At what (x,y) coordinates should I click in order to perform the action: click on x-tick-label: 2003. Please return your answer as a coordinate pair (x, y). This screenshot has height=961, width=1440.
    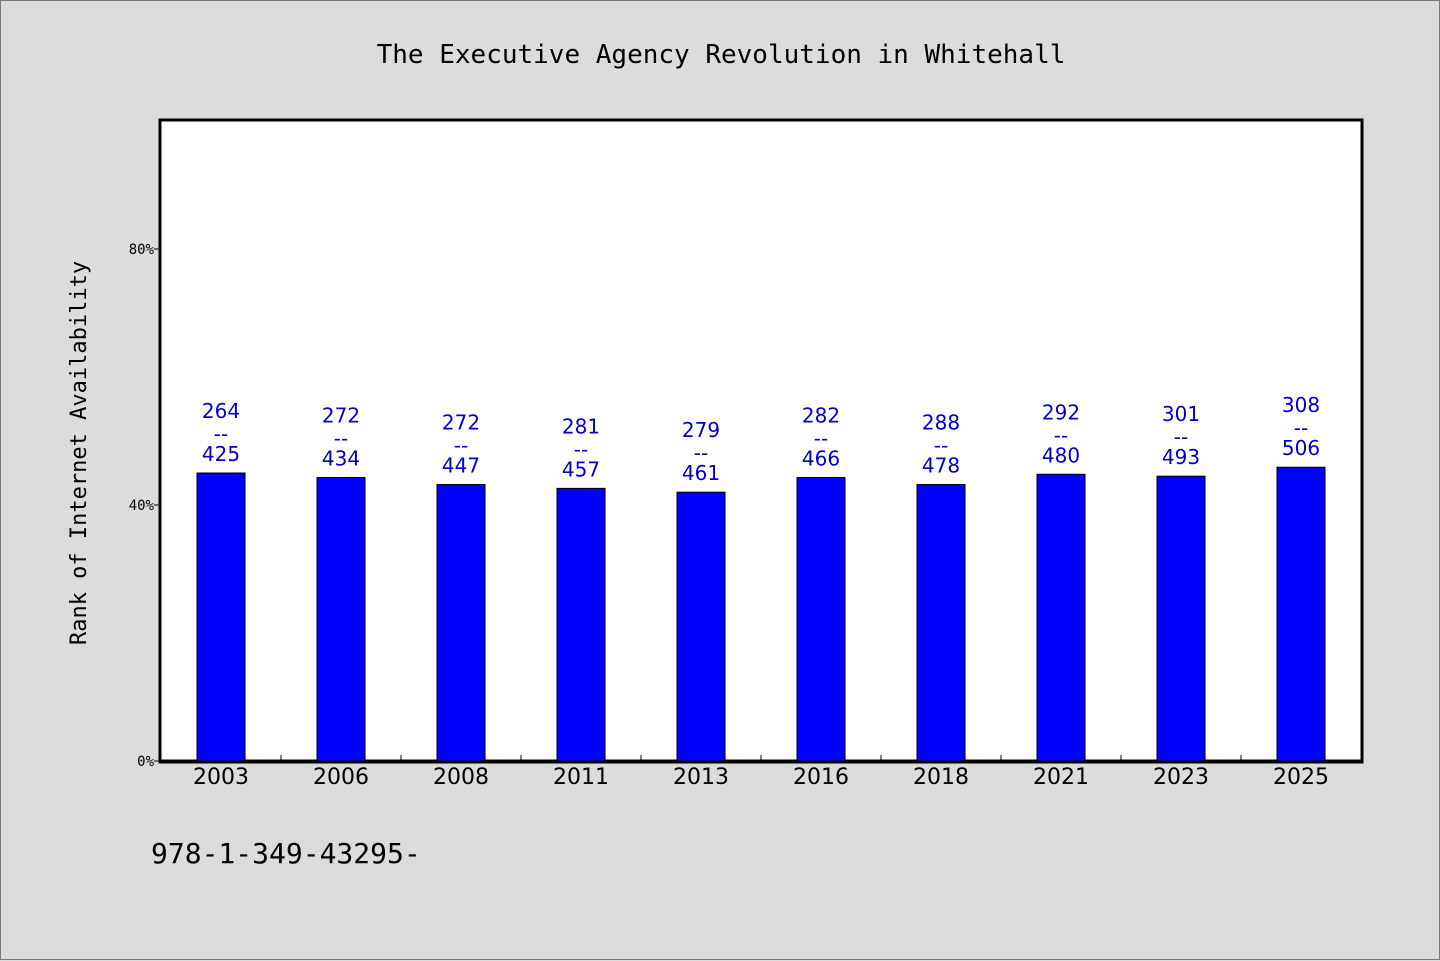
    Looking at the image, I should click on (221, 777).